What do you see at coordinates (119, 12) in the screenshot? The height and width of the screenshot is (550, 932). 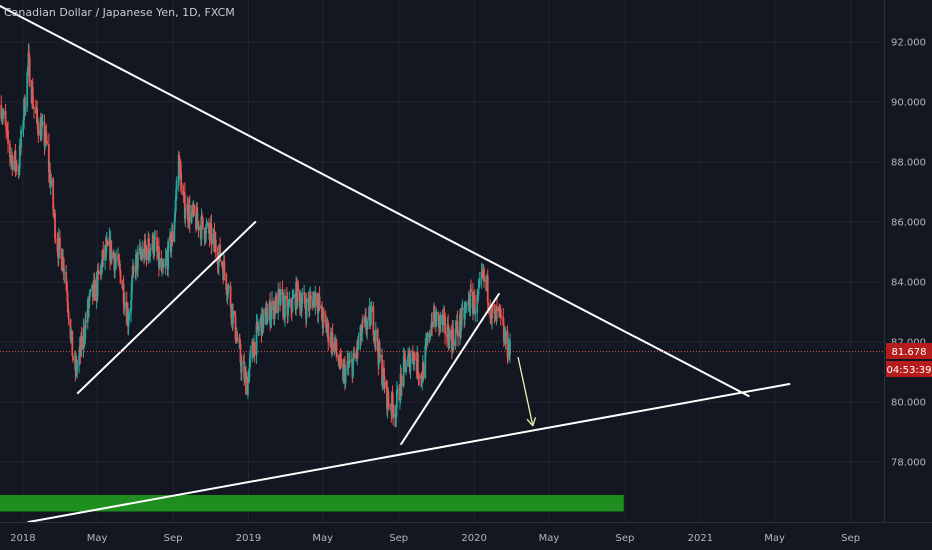 I see `symbol-title: Canadian Dollar / Japanese Yen, 1D, FXCM` at bounding box center [119, 12].